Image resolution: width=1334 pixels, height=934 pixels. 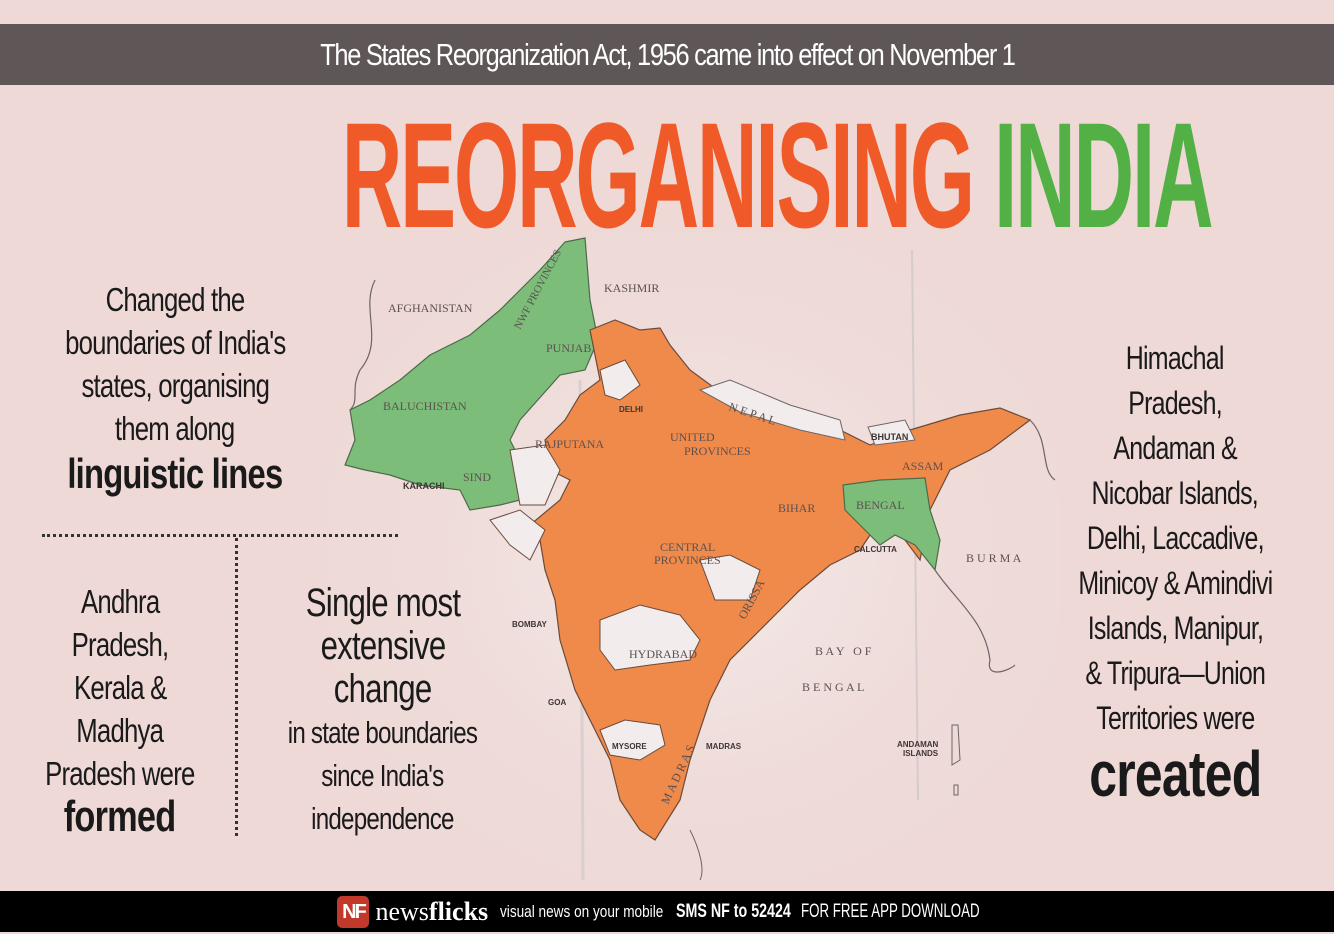 I want to click on text-line: Andhra, so click(x=120, y=601).